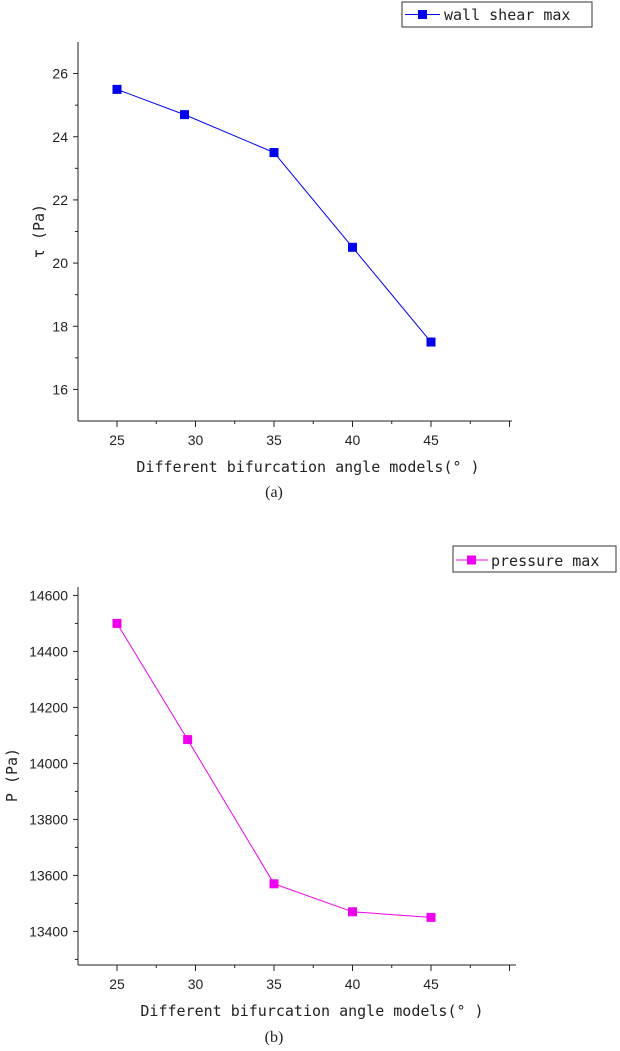  What do you see at coordinates (353, 984) in the screenshot?
I see `x-tick-label-b: 40` at bounding box center [353, 984].